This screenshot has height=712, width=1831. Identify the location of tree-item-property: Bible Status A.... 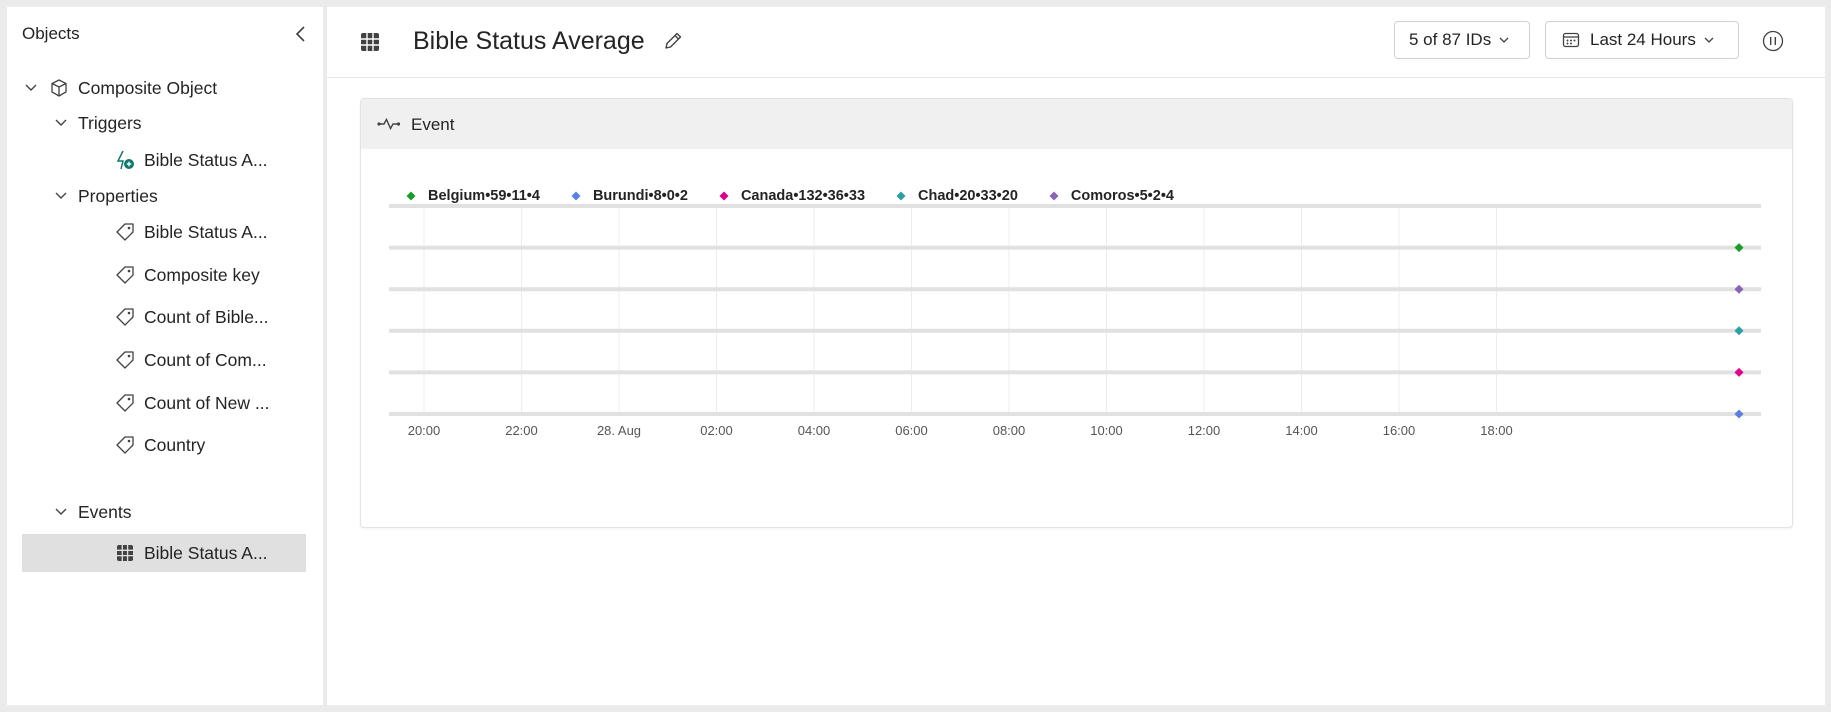
(191, 232).